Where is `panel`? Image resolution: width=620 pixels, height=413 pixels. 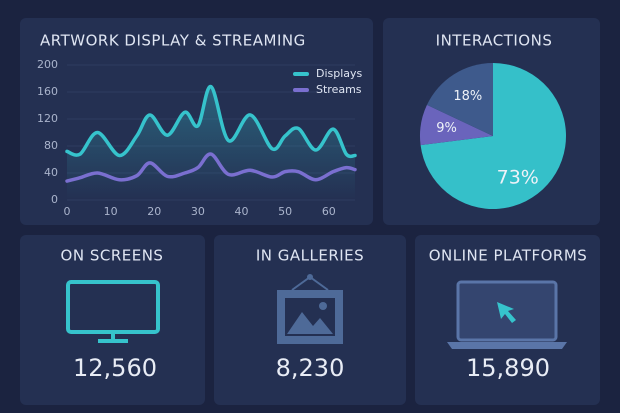
panel is located at coordinates (112, 320).